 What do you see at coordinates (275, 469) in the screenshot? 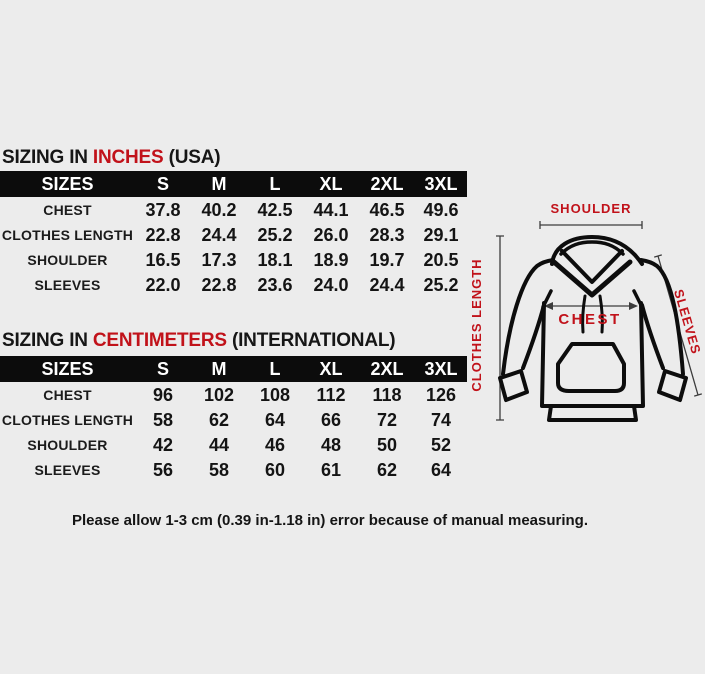
I see `size-value-cell: 60` at bounding box center [275, 469].